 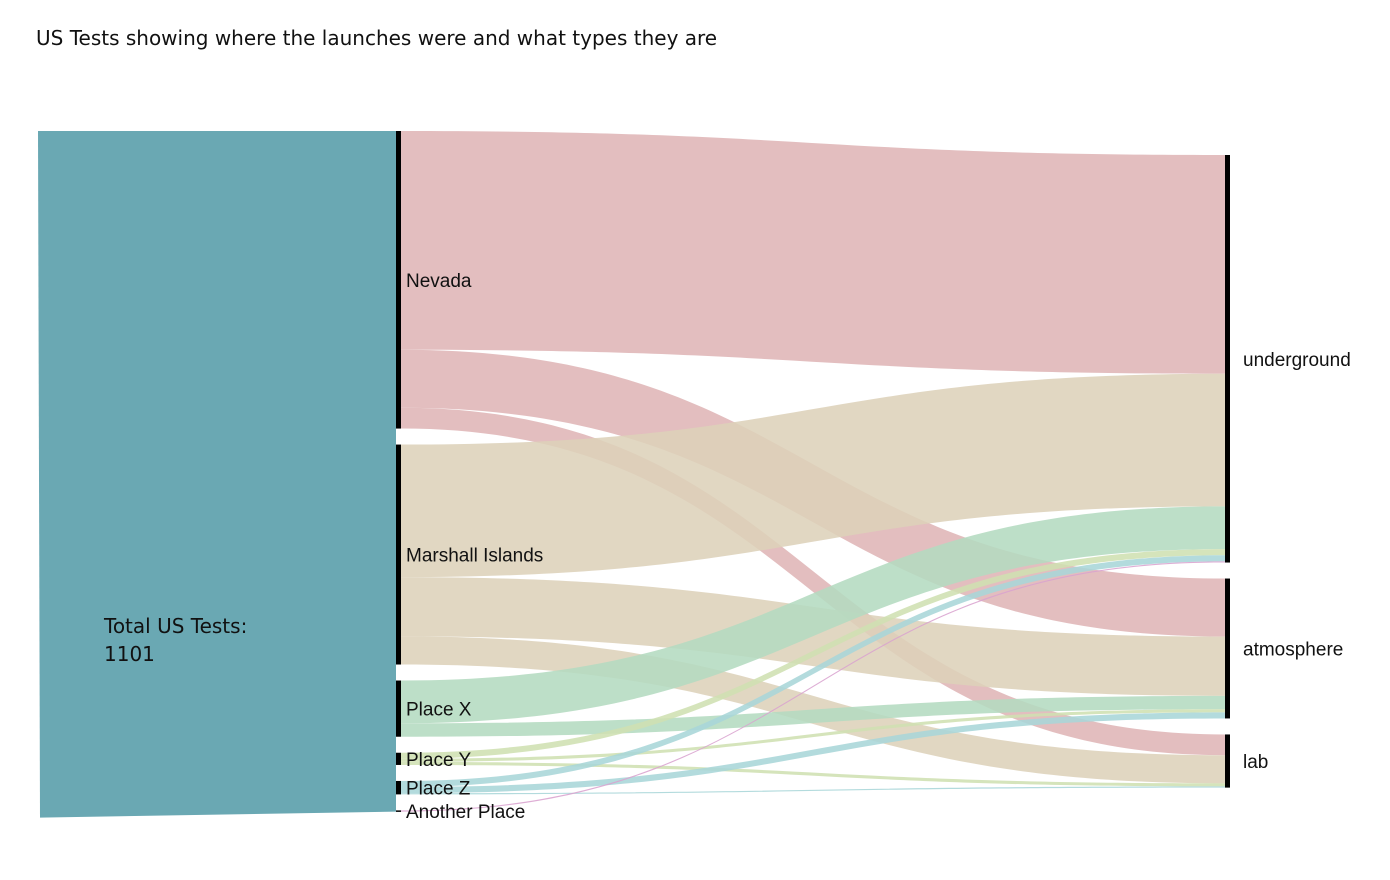 What do you see at coordinates (398, 708) in the screenshot?
I see `node-bar-placex` at bounding box center [398, 708].